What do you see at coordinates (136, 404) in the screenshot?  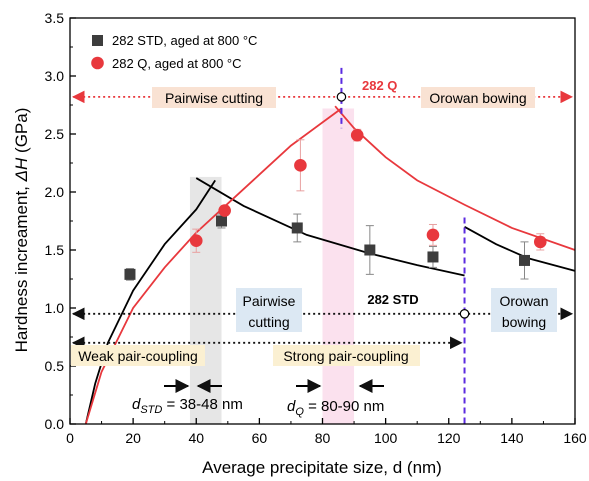 I see `dstd-symbol: d` at bounding box center [136, 404].